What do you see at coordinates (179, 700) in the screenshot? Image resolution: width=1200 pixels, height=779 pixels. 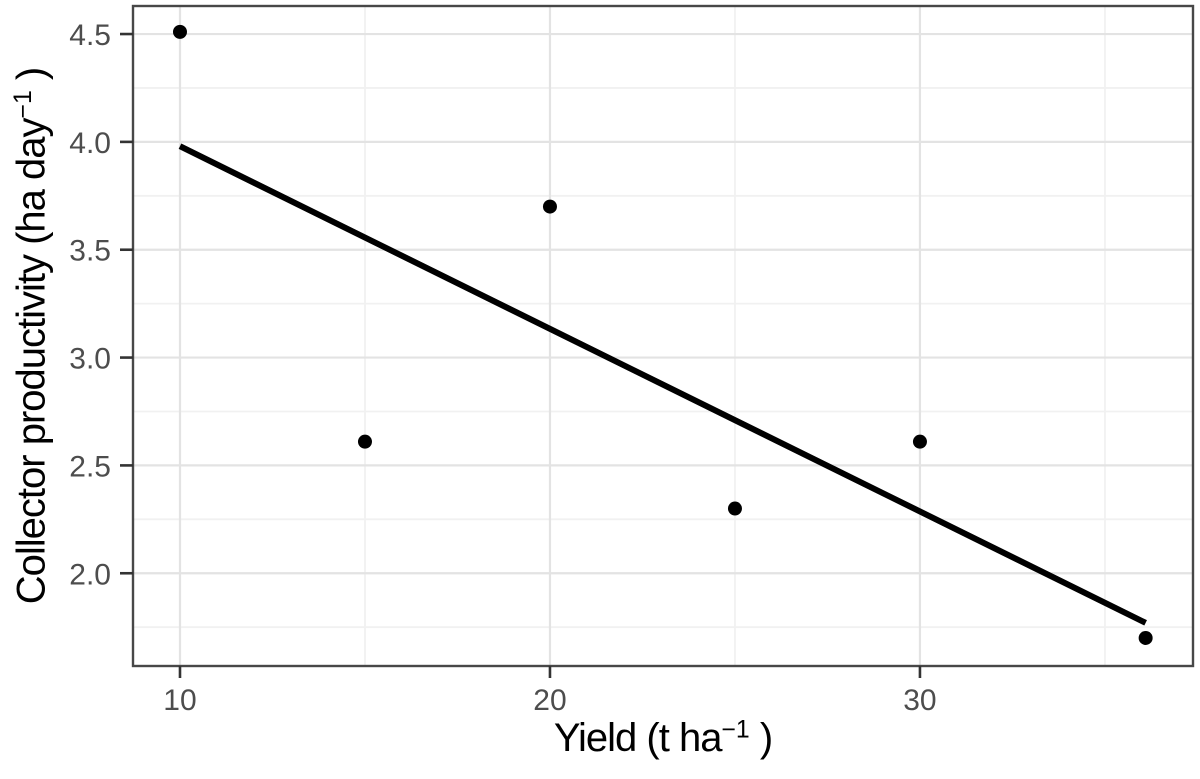 I see `x-axis-tick-label: 10` at bounding box center [179, 700].